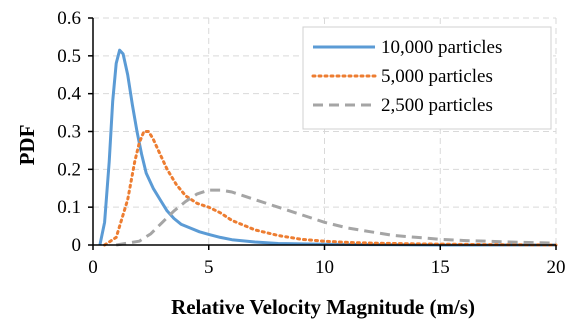  What do you see at coordinates (69, 18) in the screenshot?
I see `y-tick-label: 0.6` at bounding box center [69, 18].